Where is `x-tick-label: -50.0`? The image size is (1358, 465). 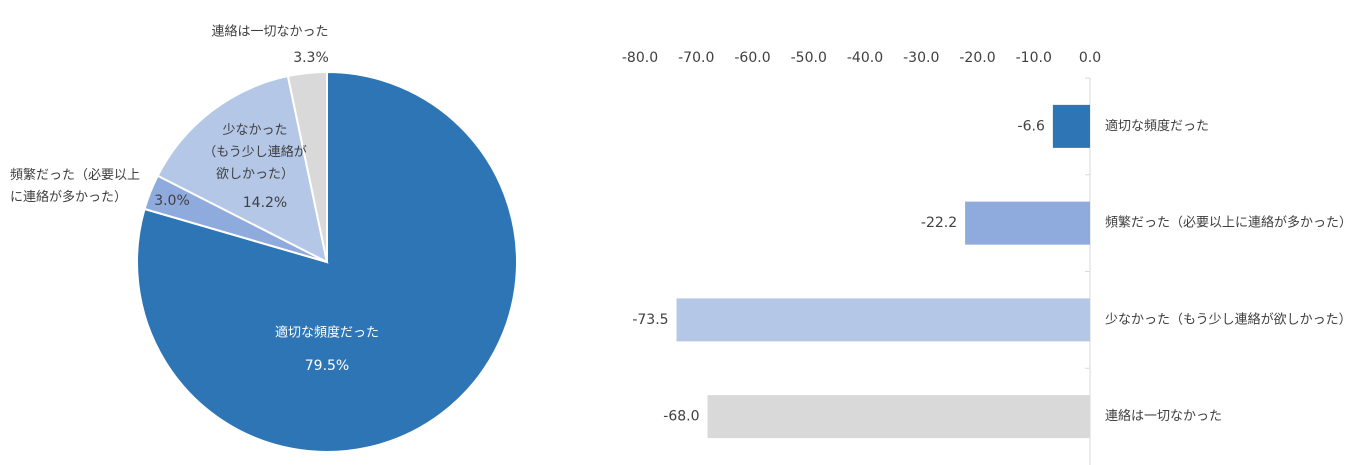
x-tick-label: -50.0 is located at coordinates (809, 58).